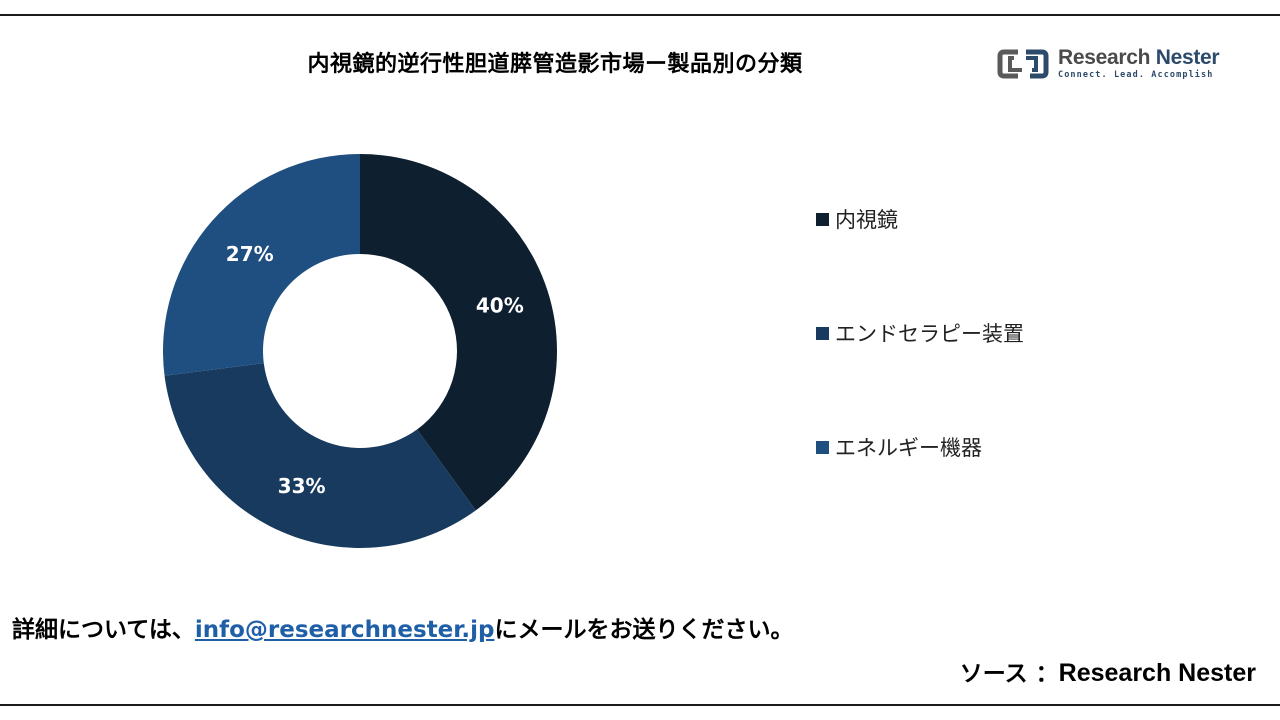 The image size is (1280, 720). Describe the element at coordinates (1157, 673) in the screenshot. I see `source-name: Research Nester` at that location.